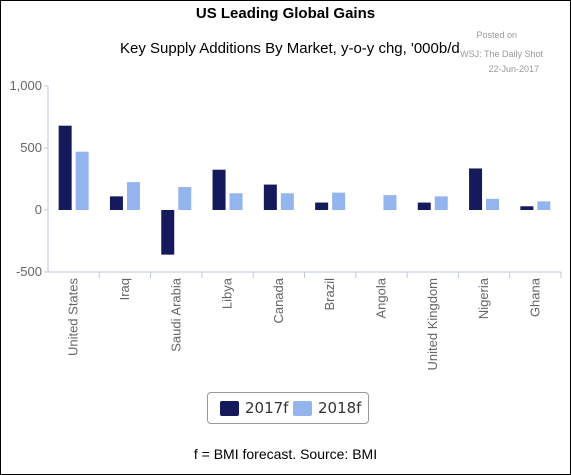 The width and height of the screenshot is (571, 475). I want to click on legend-item-2017f: 2017f, so click(254, 408).